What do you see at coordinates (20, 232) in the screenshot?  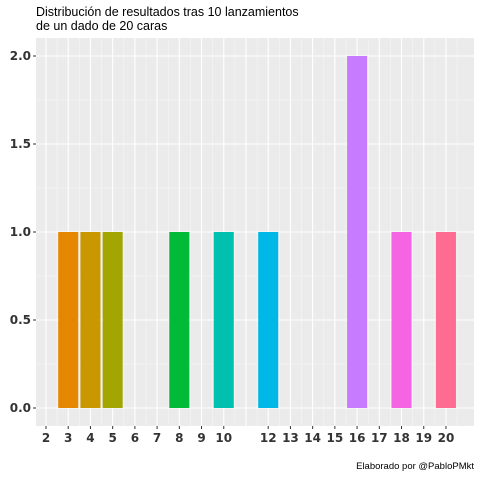 I see `y-tick-label: 1.0` at bounding box center [20, 232].